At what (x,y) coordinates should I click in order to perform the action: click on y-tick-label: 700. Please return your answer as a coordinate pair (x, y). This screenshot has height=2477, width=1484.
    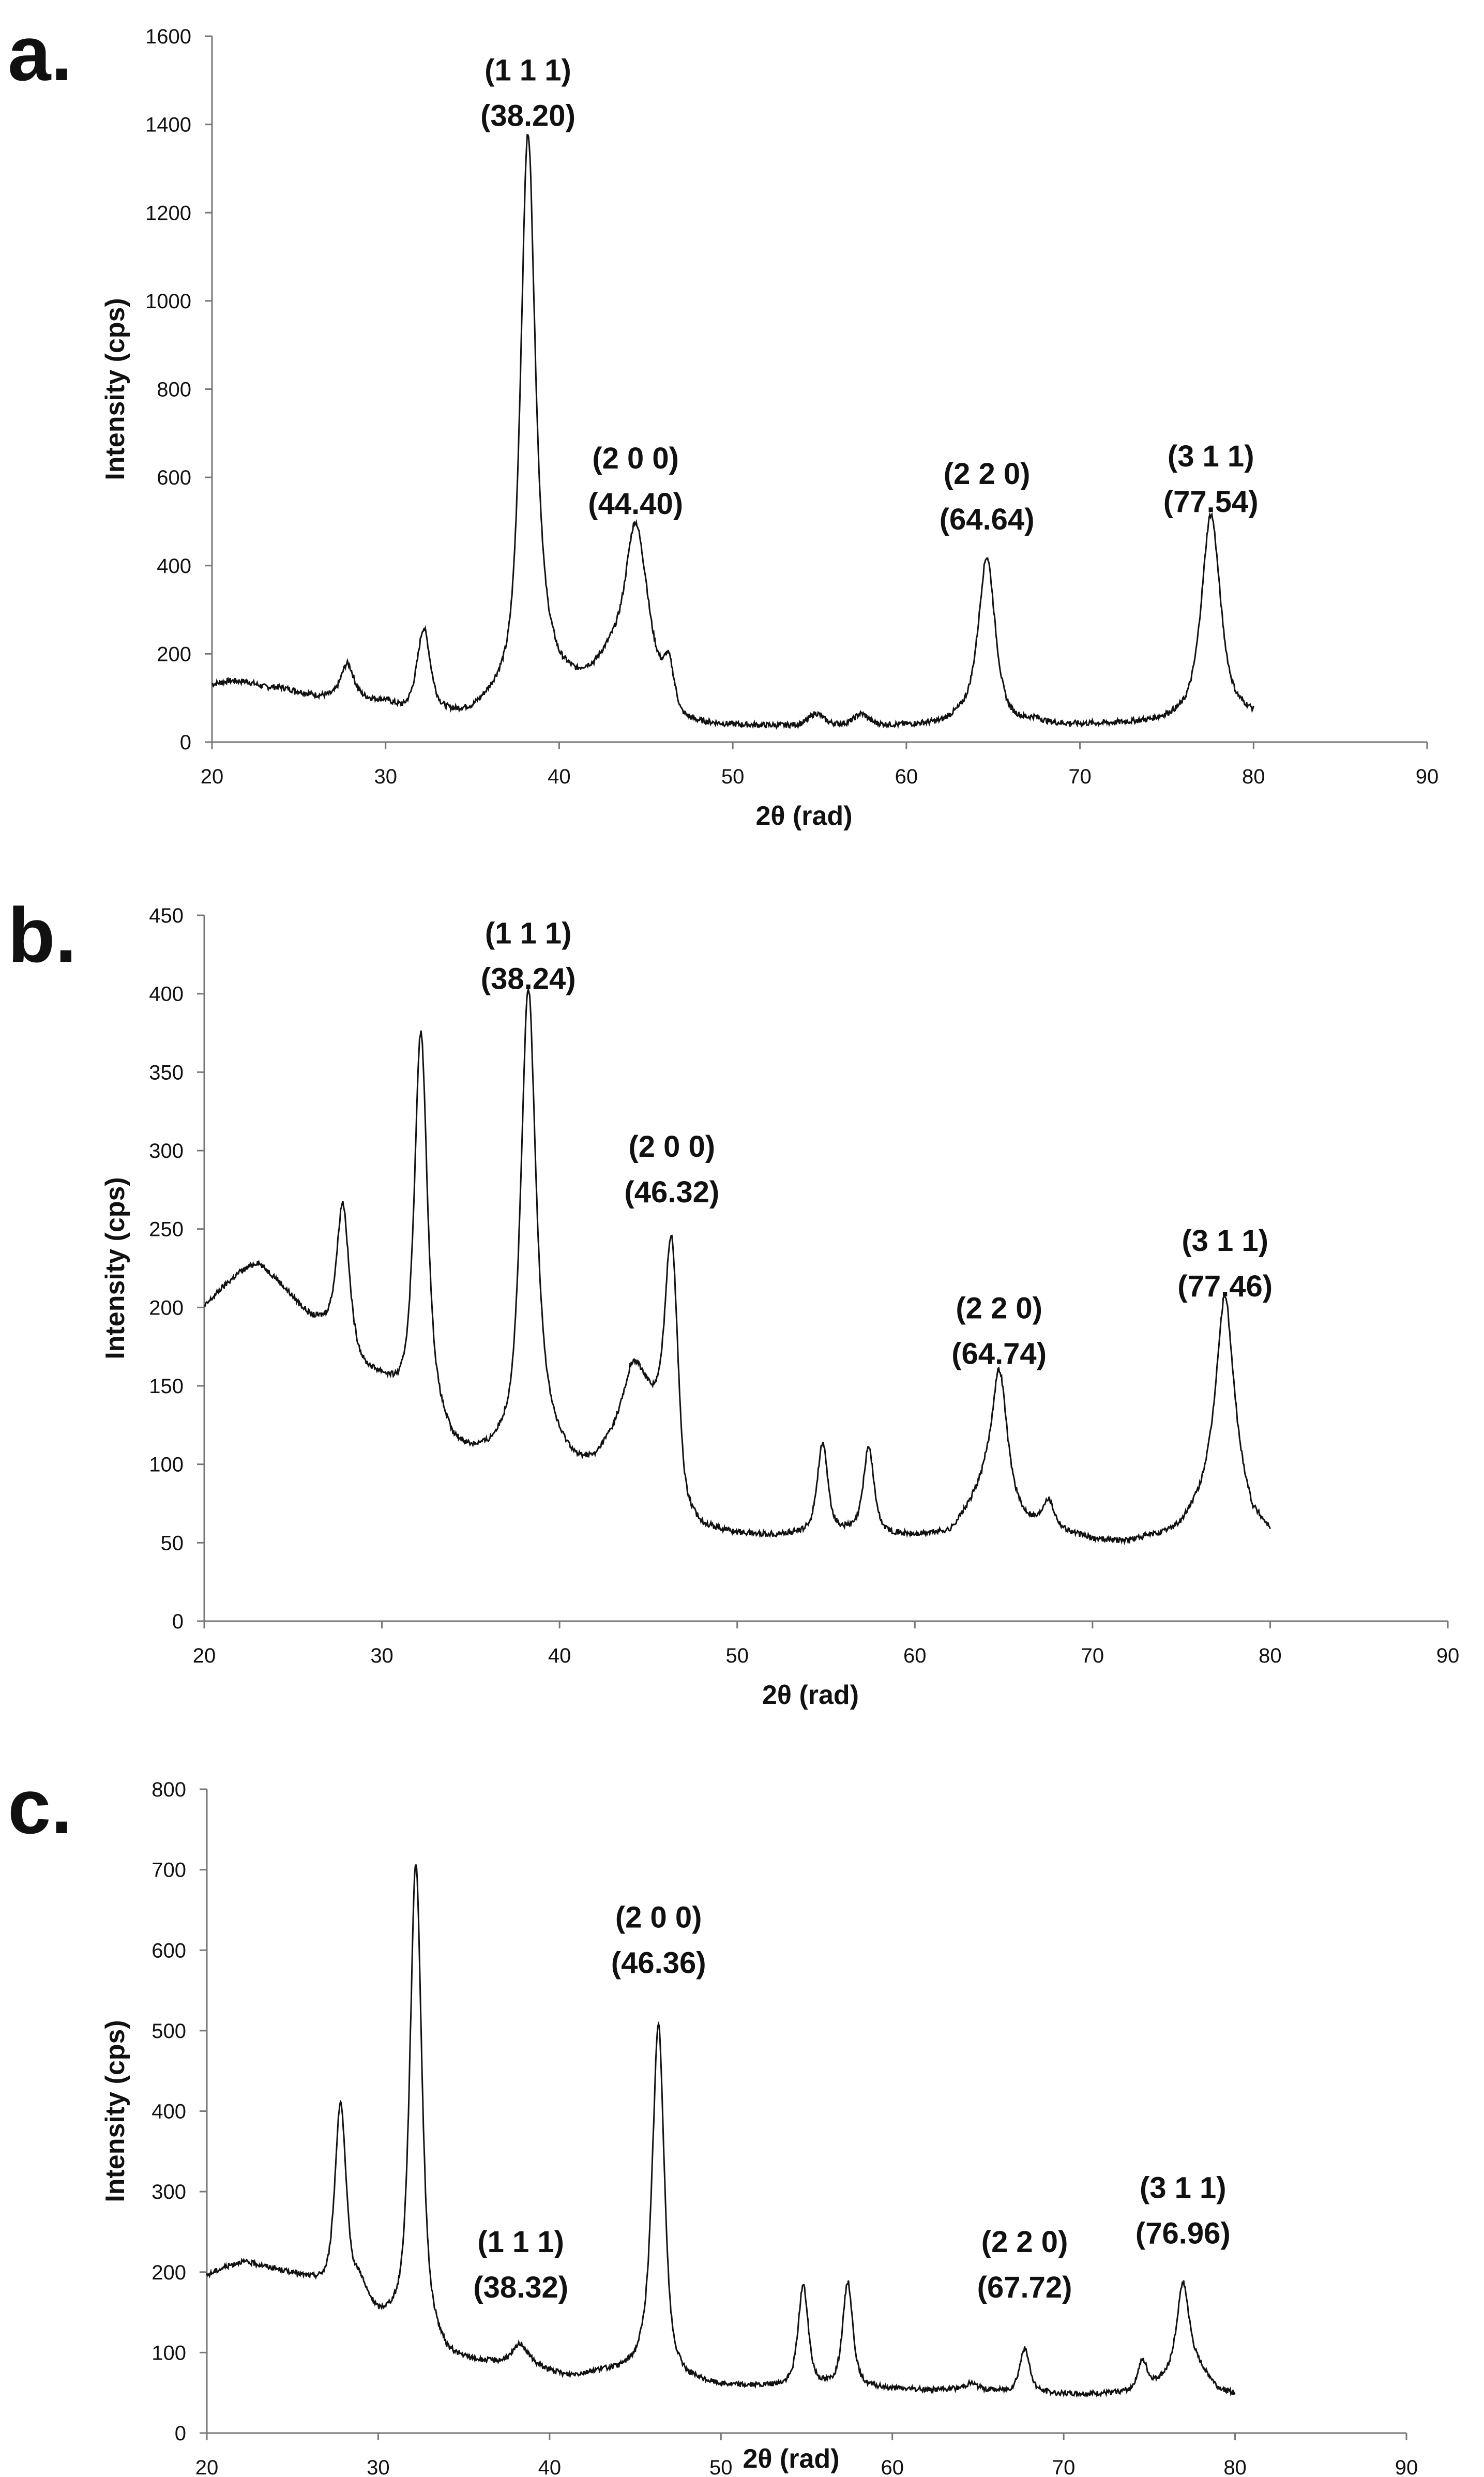
    Looking at the image, I should click on (169, 1870).